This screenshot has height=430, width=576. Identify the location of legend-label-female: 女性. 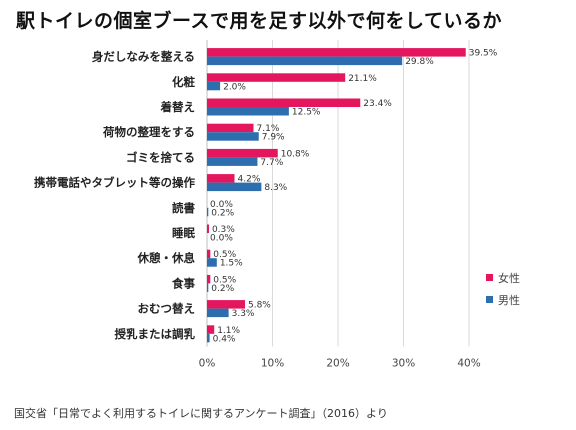
(509, 278).